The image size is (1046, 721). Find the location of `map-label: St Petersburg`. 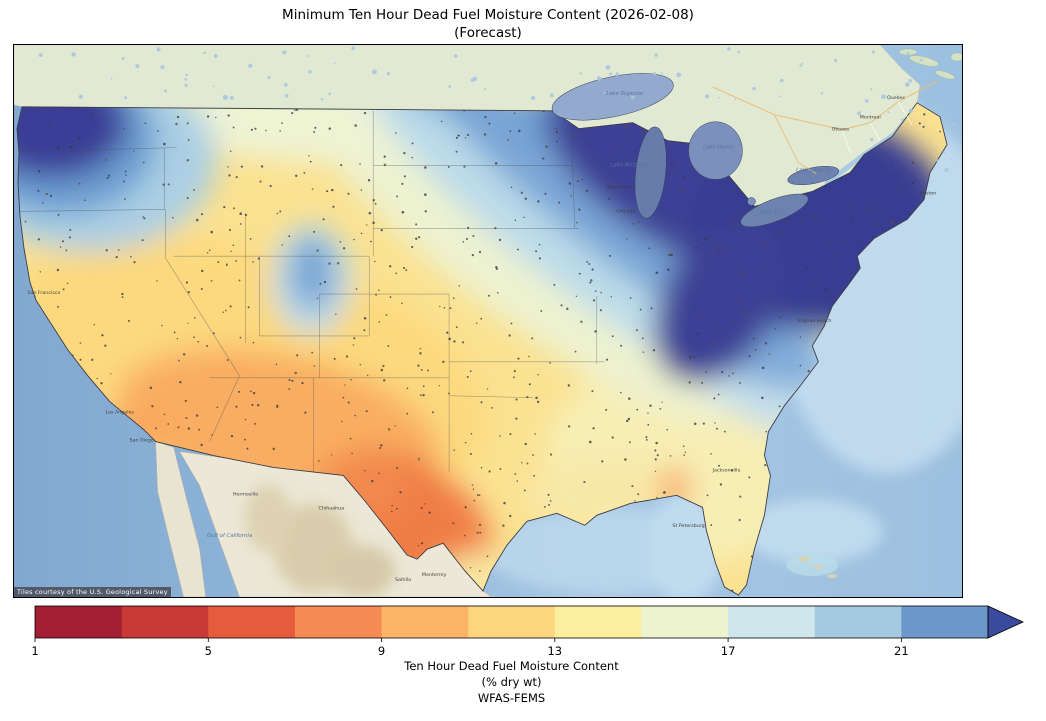

map-label: St Petersburg is located at coordinates (688, 526).